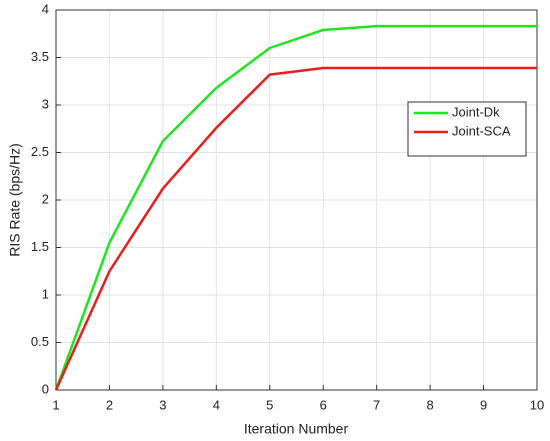  I want to click on y-tick-label: 1.5, so click(40, 246).